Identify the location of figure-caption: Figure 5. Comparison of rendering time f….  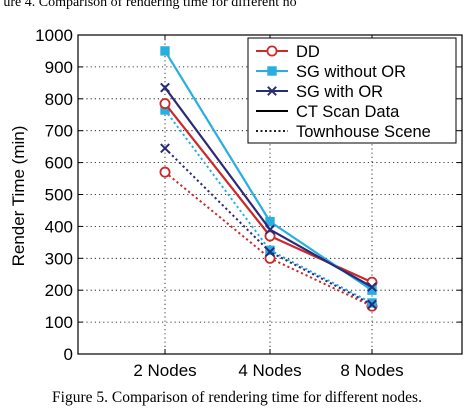
(237, 397).